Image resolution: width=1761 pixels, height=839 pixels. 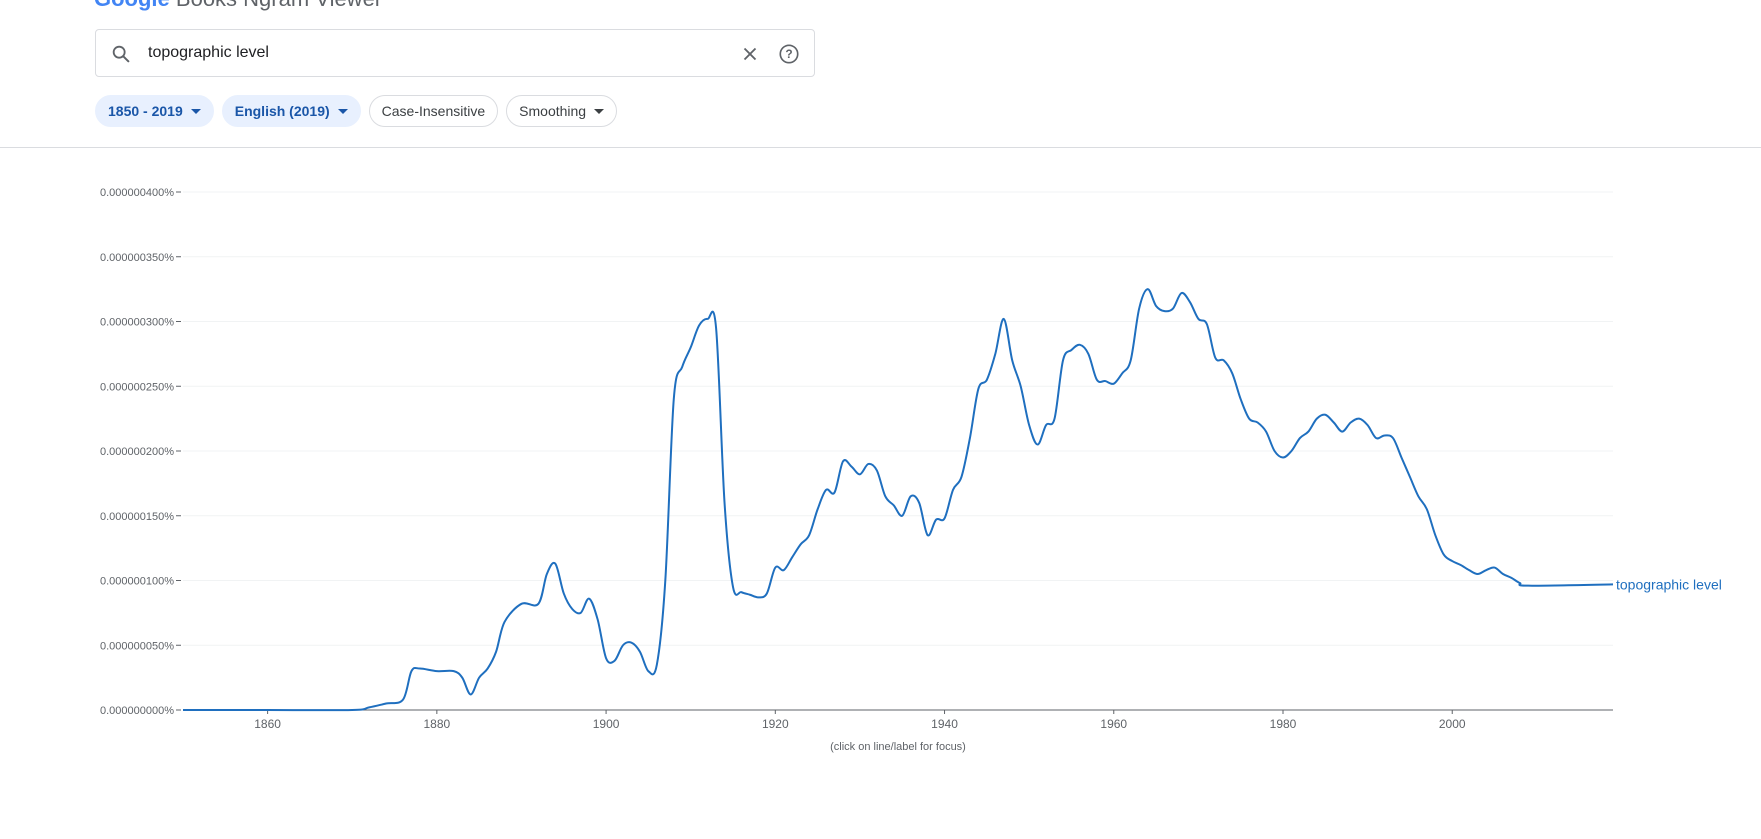 I want to click on y-tick-label: 0.000000150%, so click(x=137, y=517).